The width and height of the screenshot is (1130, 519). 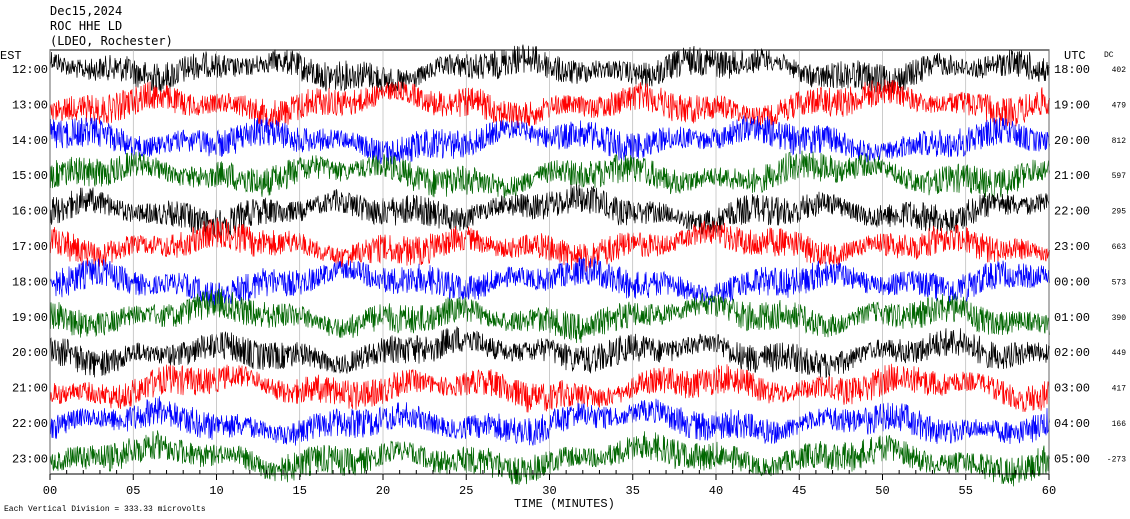 I want to click on utc-hour-label: 20:00, so click(x=1072, y=141).